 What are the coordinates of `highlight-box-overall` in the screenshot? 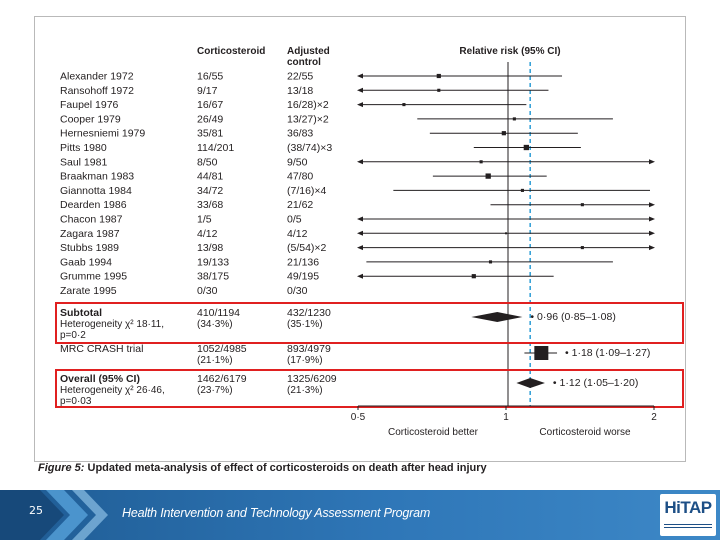 It's located at (369, 388).